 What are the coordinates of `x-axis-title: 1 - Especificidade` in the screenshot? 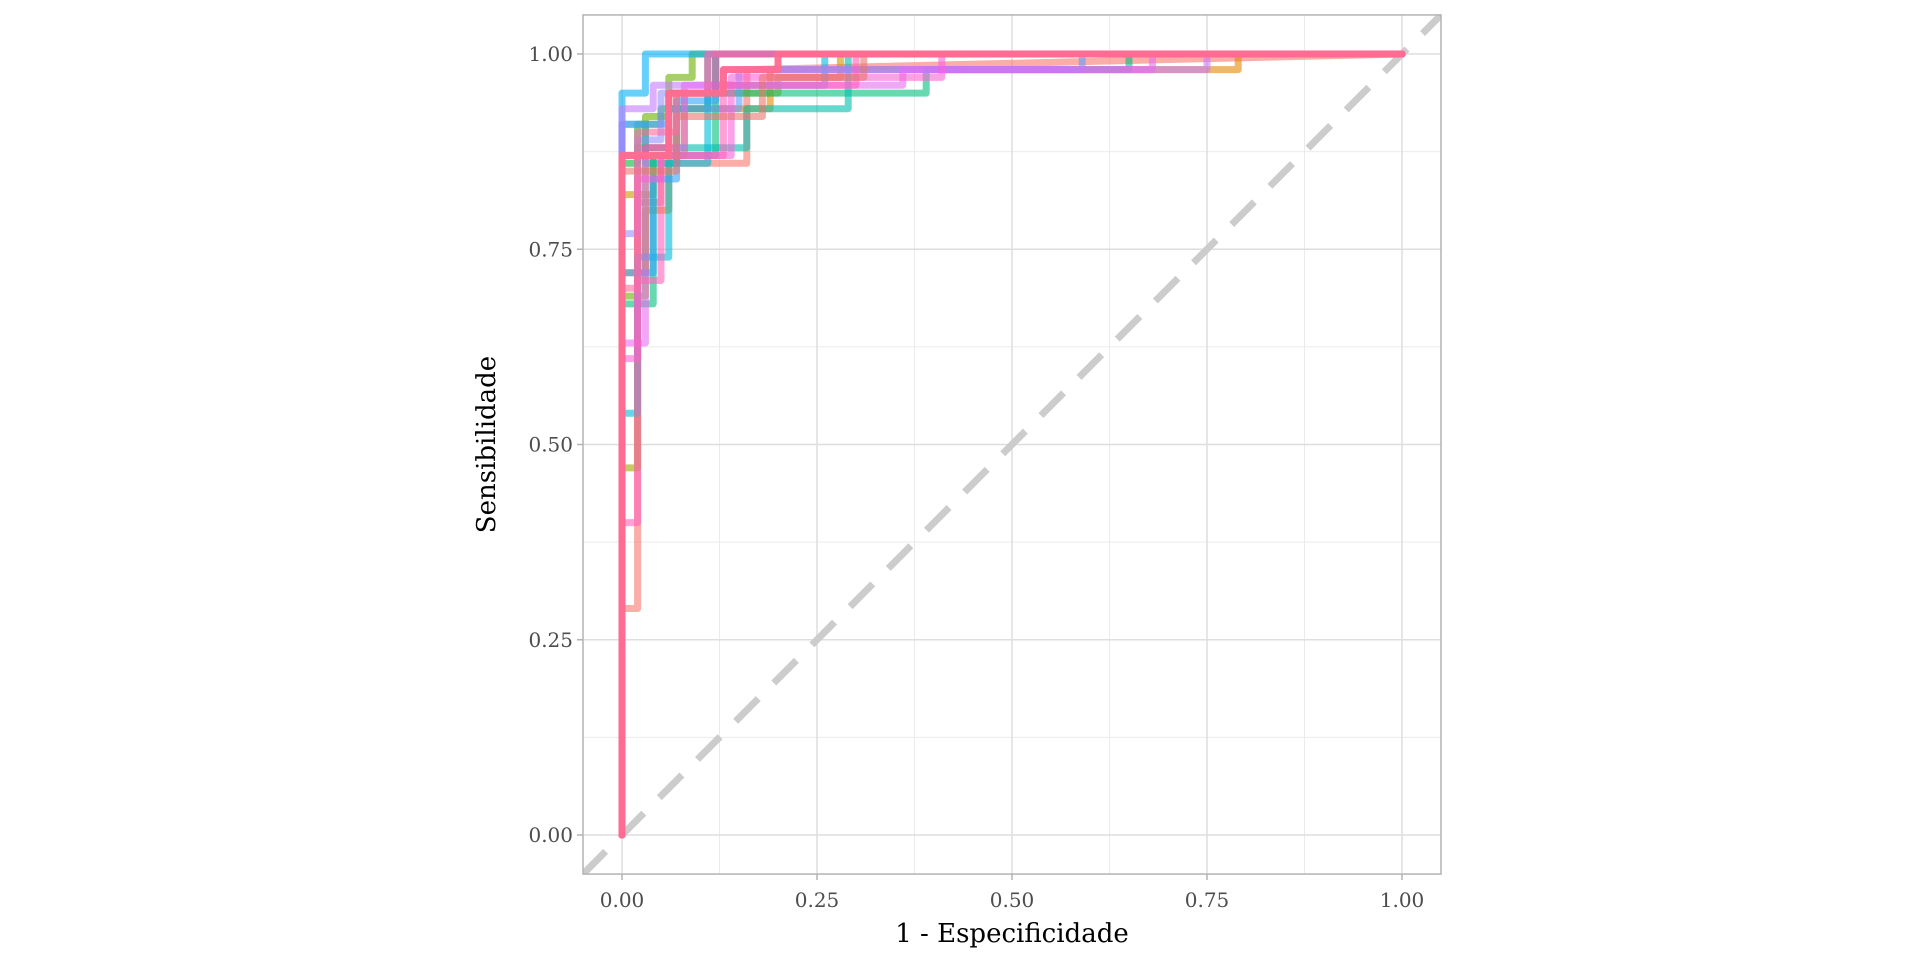 It's located at (1011, 934).